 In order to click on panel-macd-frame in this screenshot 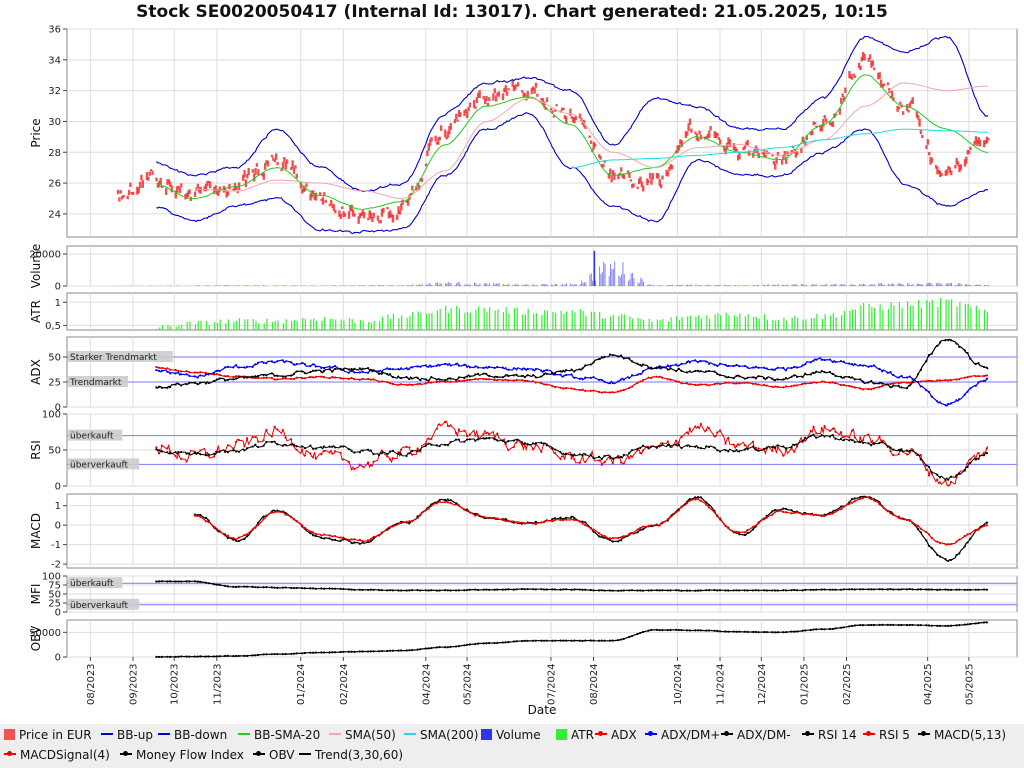, I will do `click(542, 531)`.